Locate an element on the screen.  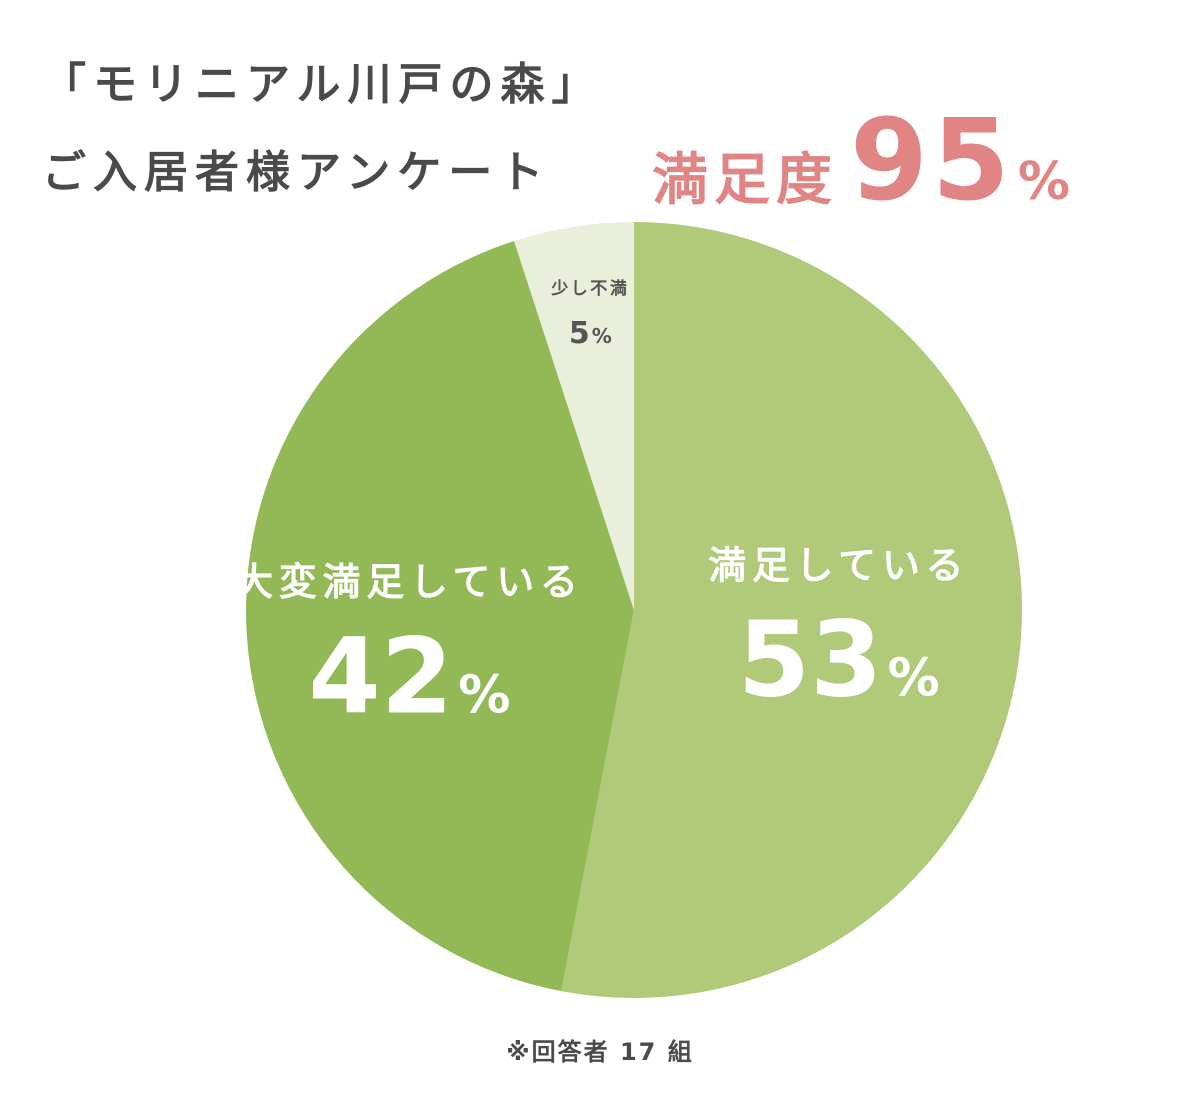
page-title-line-2: ご入居者様アンケート is located at coordinates (296, 172).